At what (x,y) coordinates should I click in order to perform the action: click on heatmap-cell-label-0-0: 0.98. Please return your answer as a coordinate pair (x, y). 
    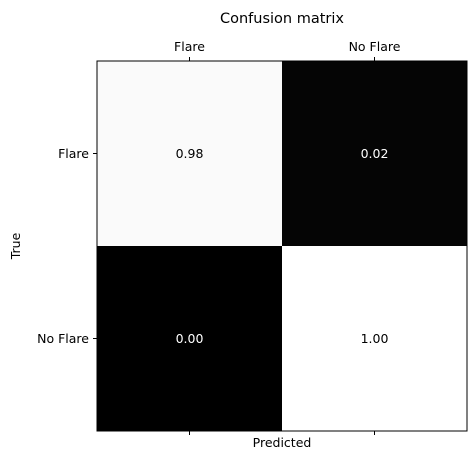
    Looking at the image, I should click on (190, 153).